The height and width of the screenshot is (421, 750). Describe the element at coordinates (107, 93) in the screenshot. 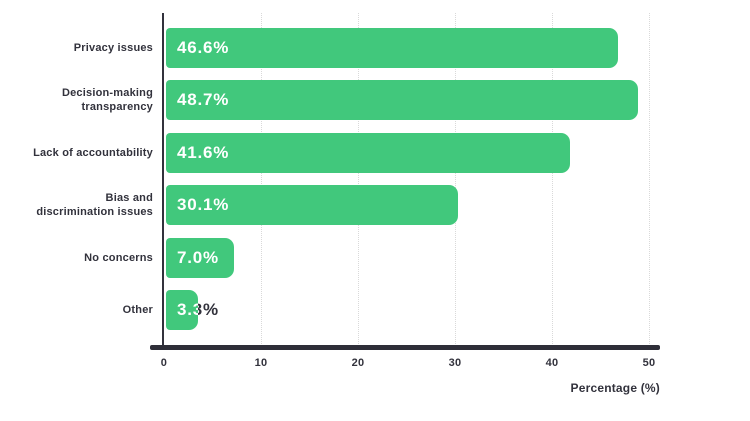

I see `category-label-line: Decision-making` at that location.